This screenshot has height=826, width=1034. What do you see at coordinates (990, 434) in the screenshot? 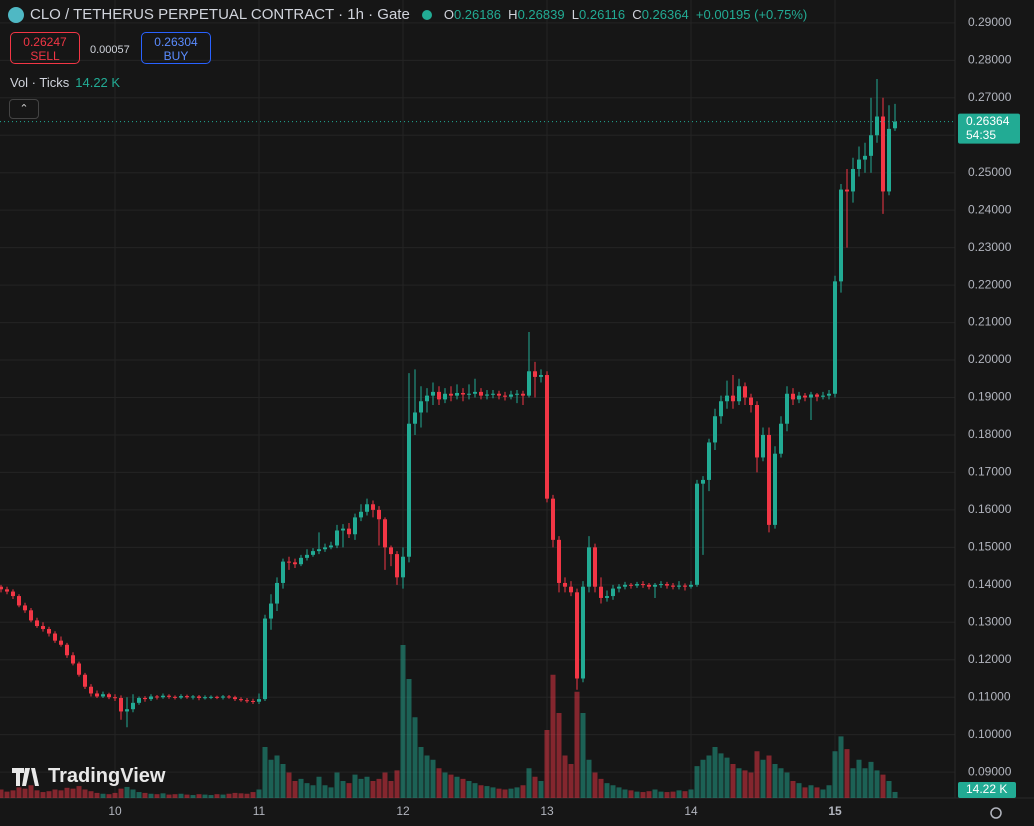
I see `y-tick-label: 0.18000` at bounding box center [990, 434].